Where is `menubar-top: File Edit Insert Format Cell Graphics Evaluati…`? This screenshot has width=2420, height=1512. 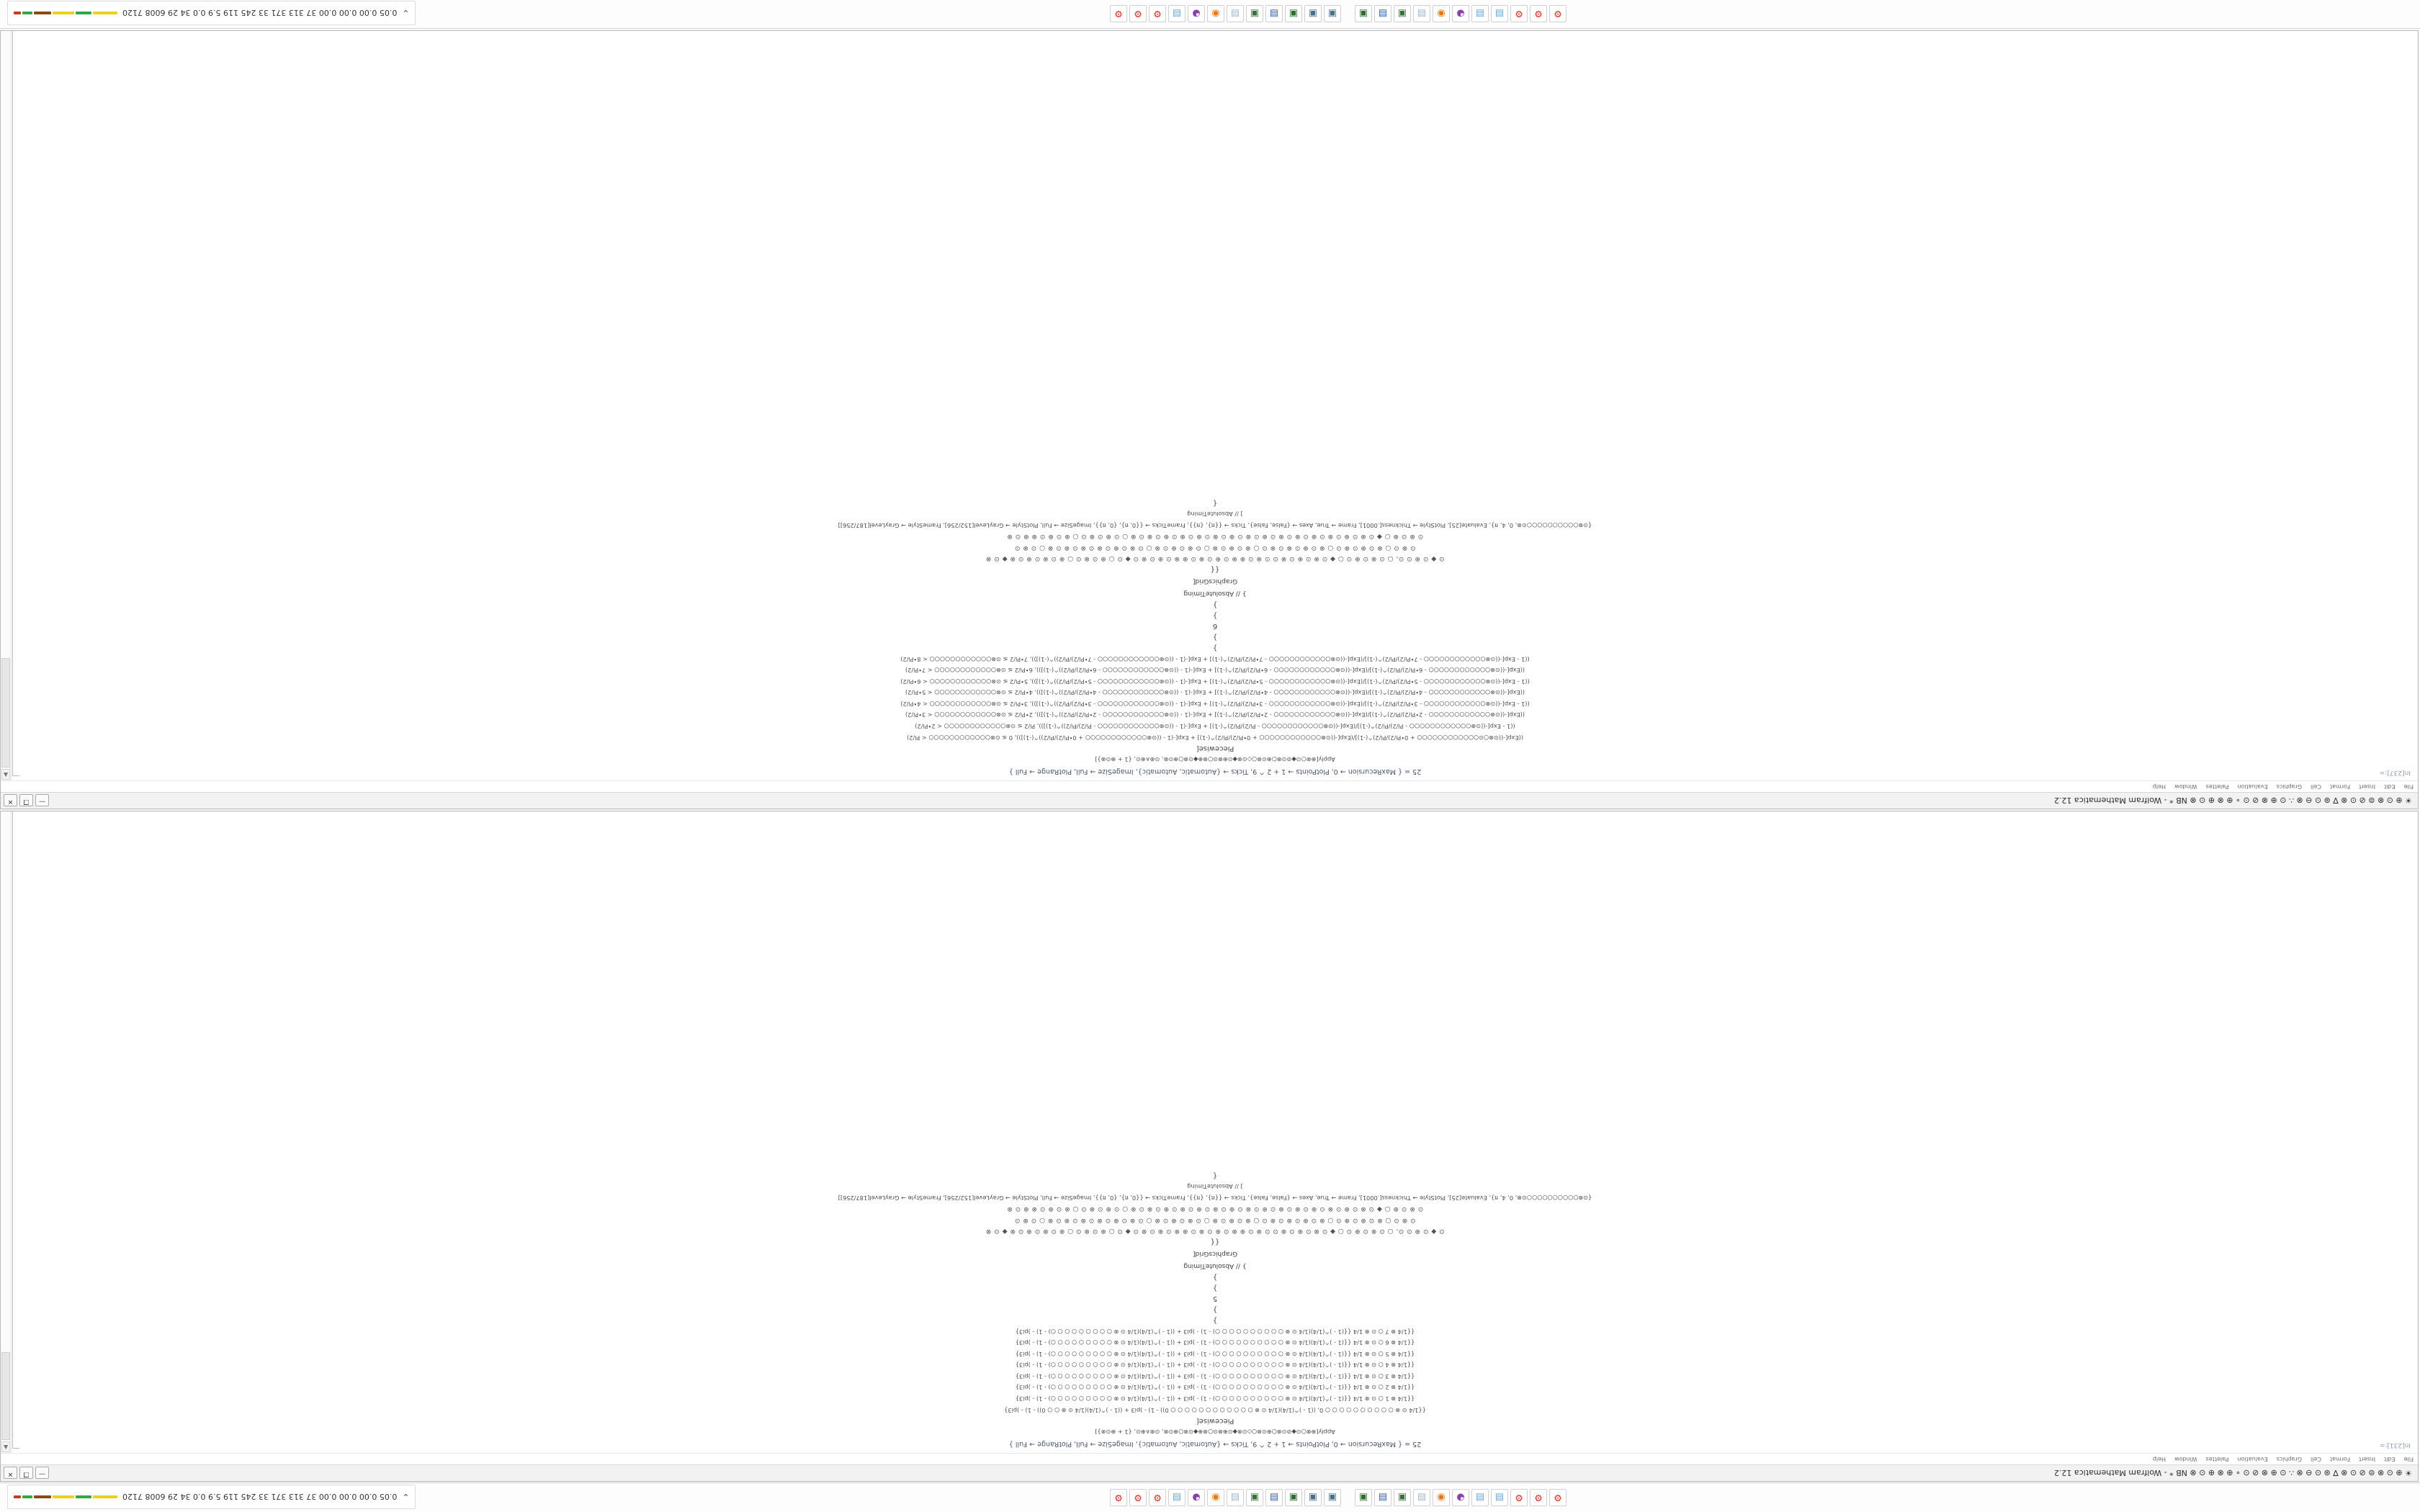 menubar-top: File Edit Insert Format Cell Graphics Evaluati… is located at coordinates (1209, 1458).